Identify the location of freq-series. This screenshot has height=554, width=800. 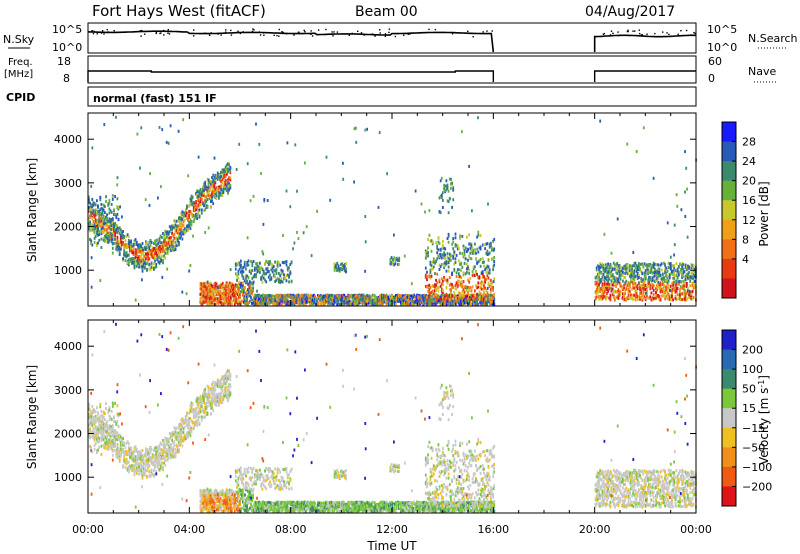
(391, 76).